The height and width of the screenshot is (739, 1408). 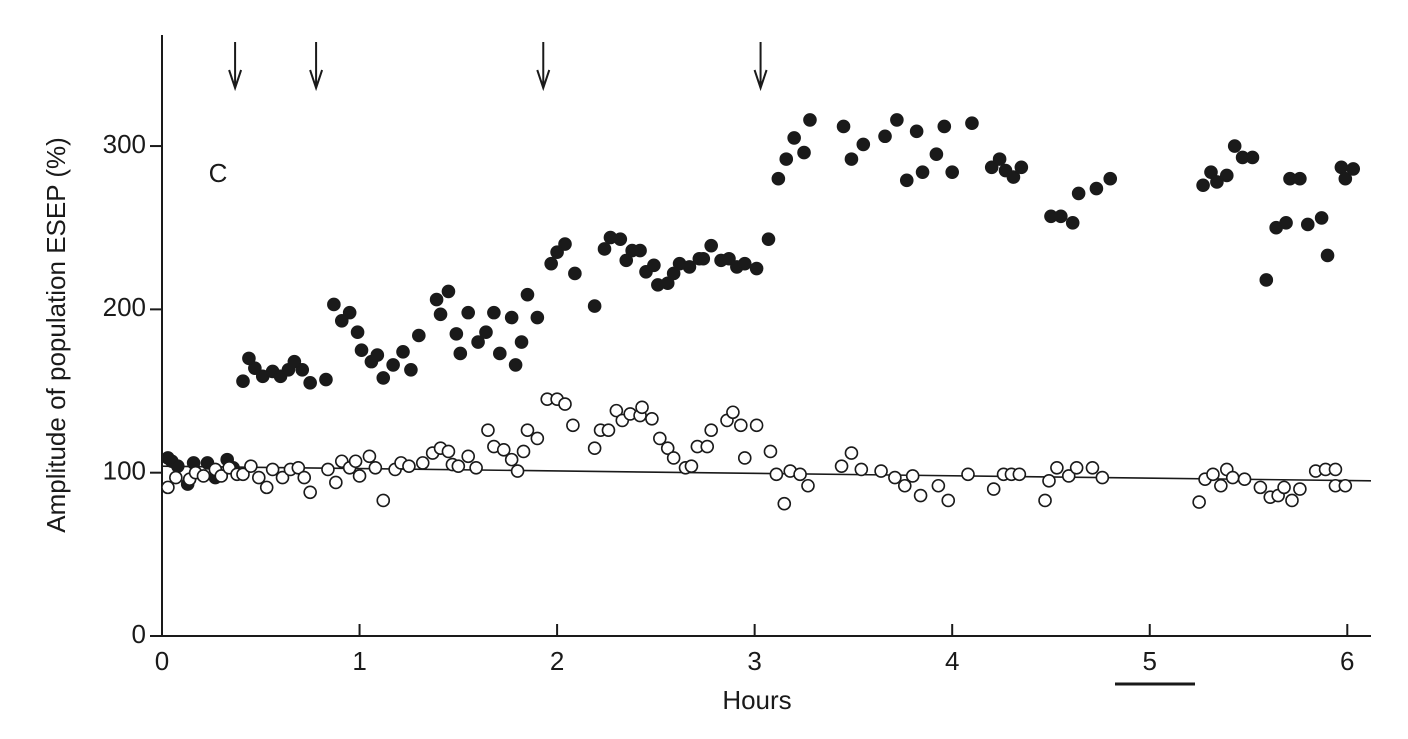 I want to click on y-tick-label: 200, so click(x=124, y=307).